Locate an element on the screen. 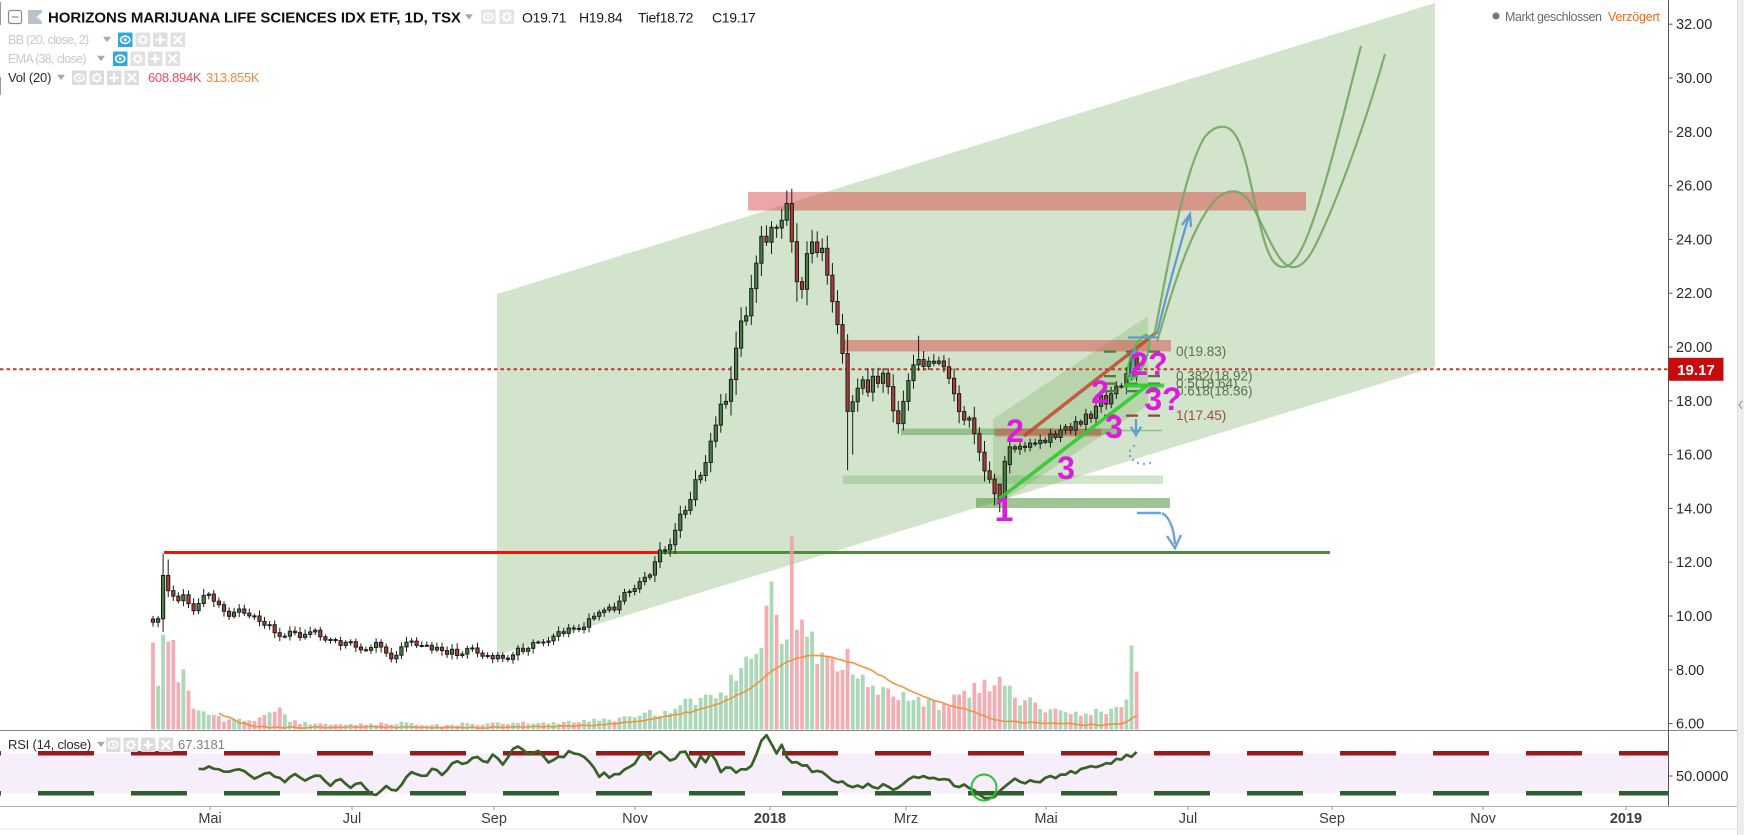  svg-text: 18.00 is located at coordinates (1694, 402).